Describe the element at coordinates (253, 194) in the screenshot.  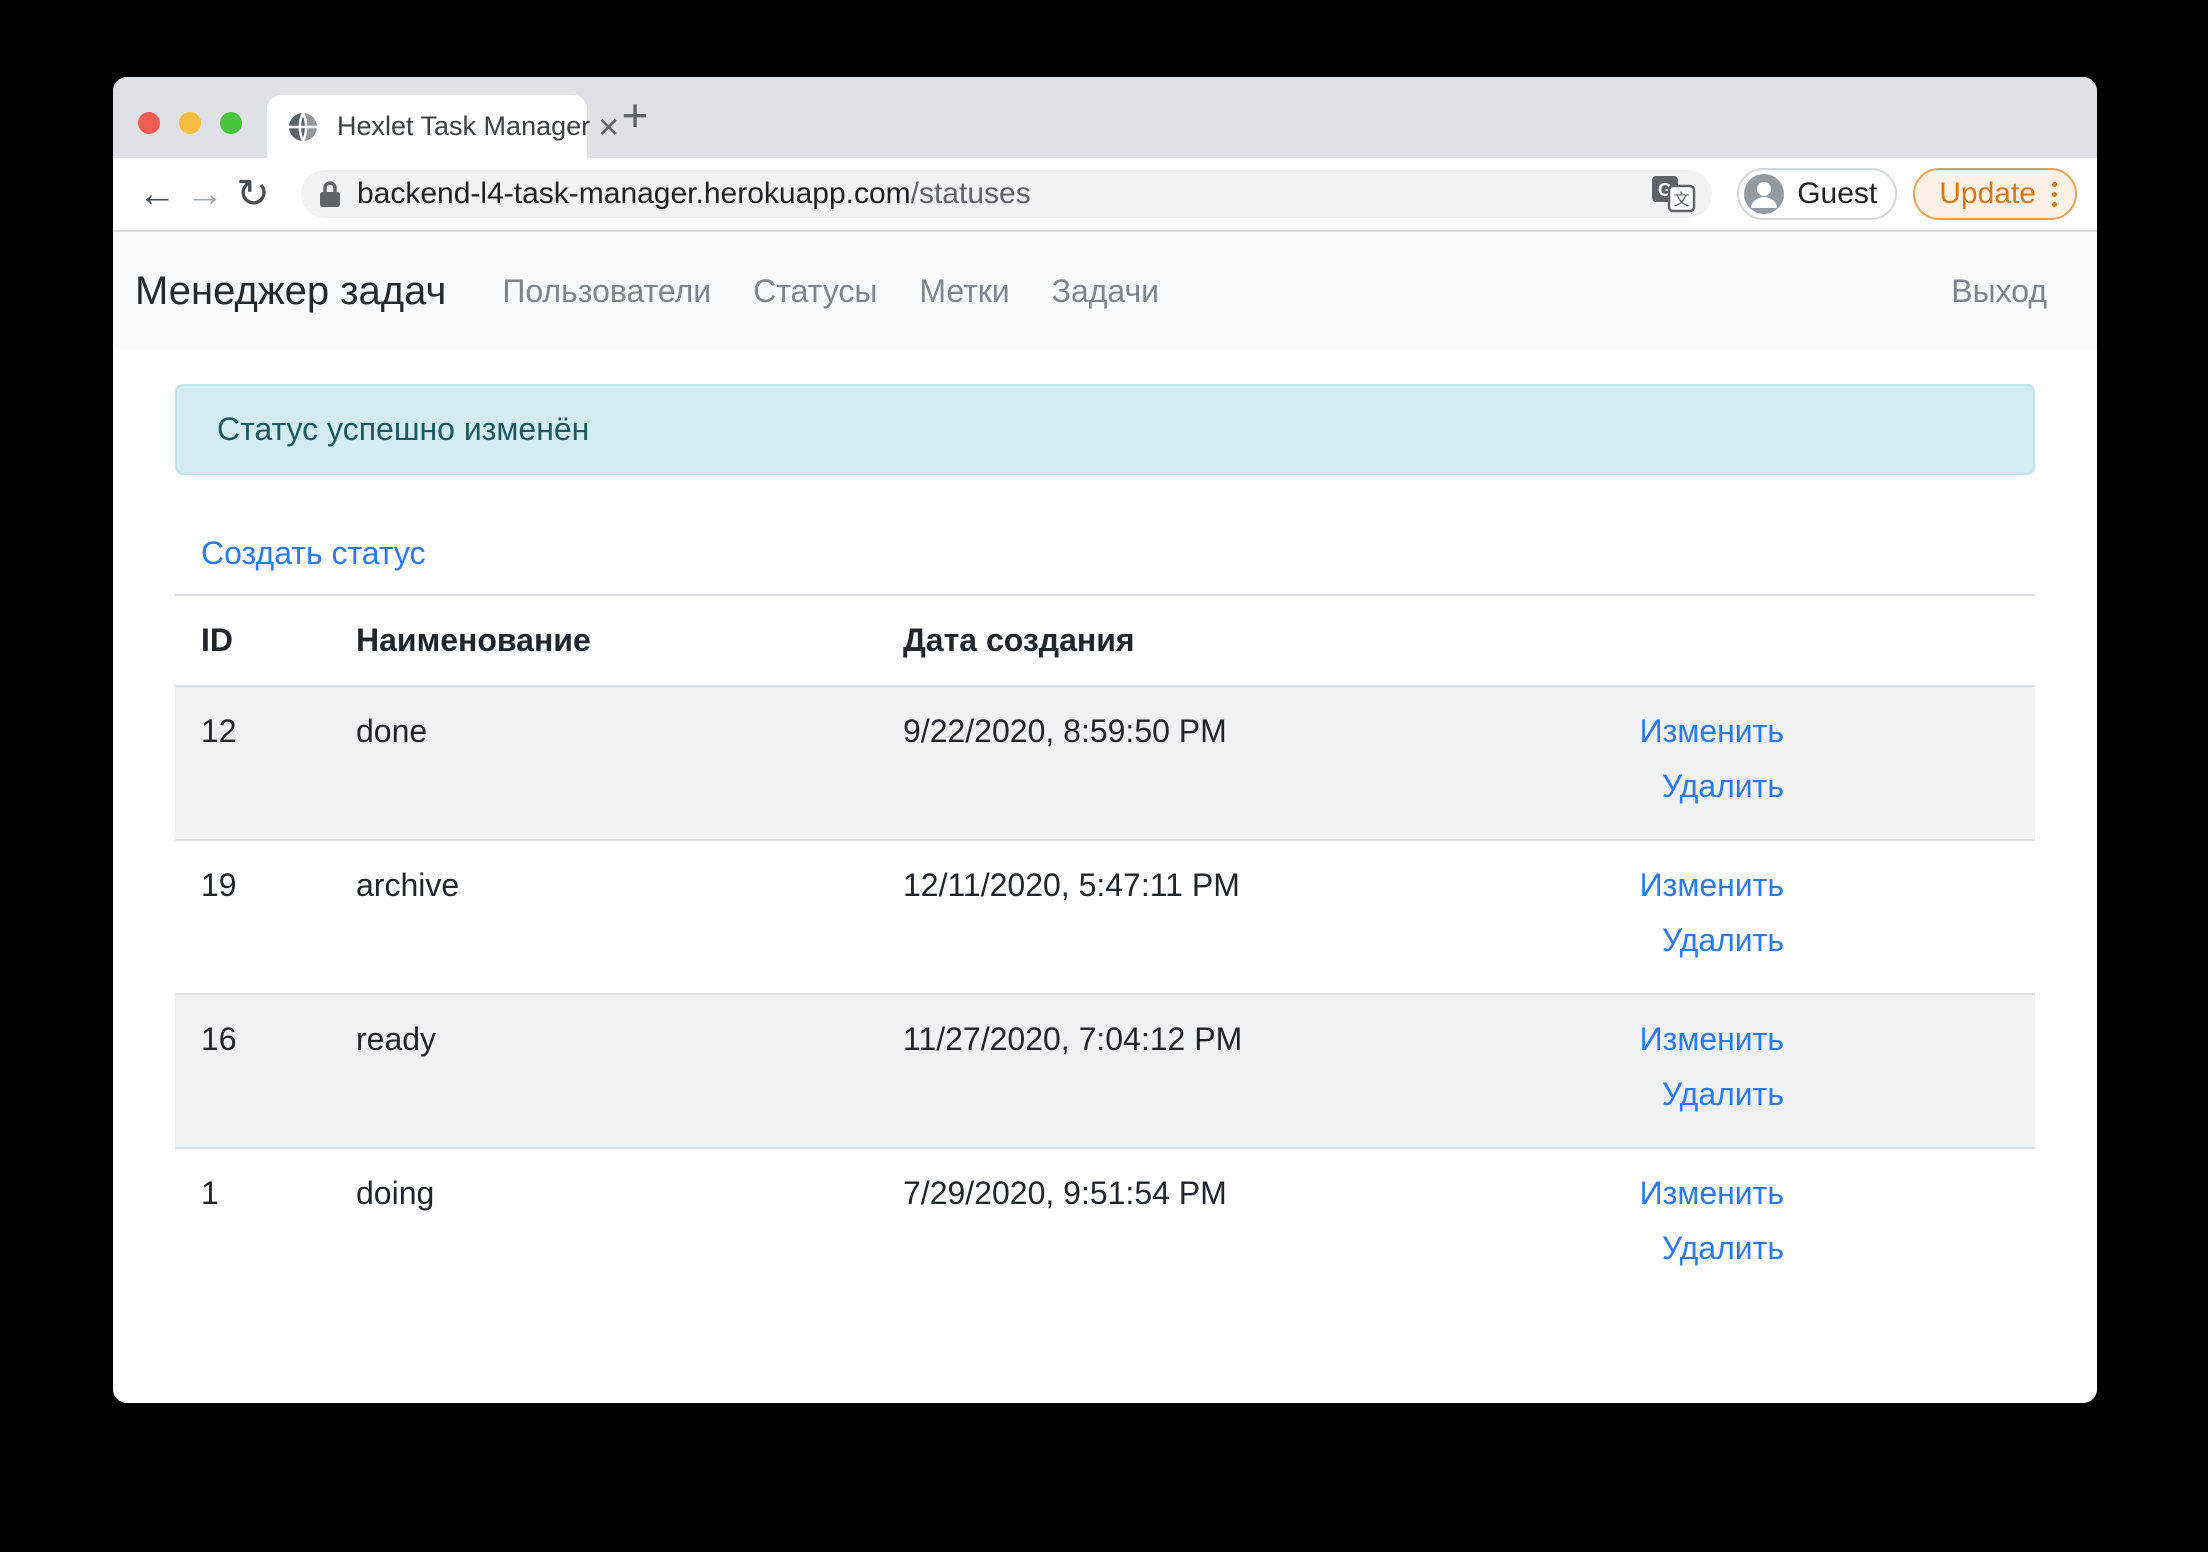
I see `reload-button: ↻` at that location.